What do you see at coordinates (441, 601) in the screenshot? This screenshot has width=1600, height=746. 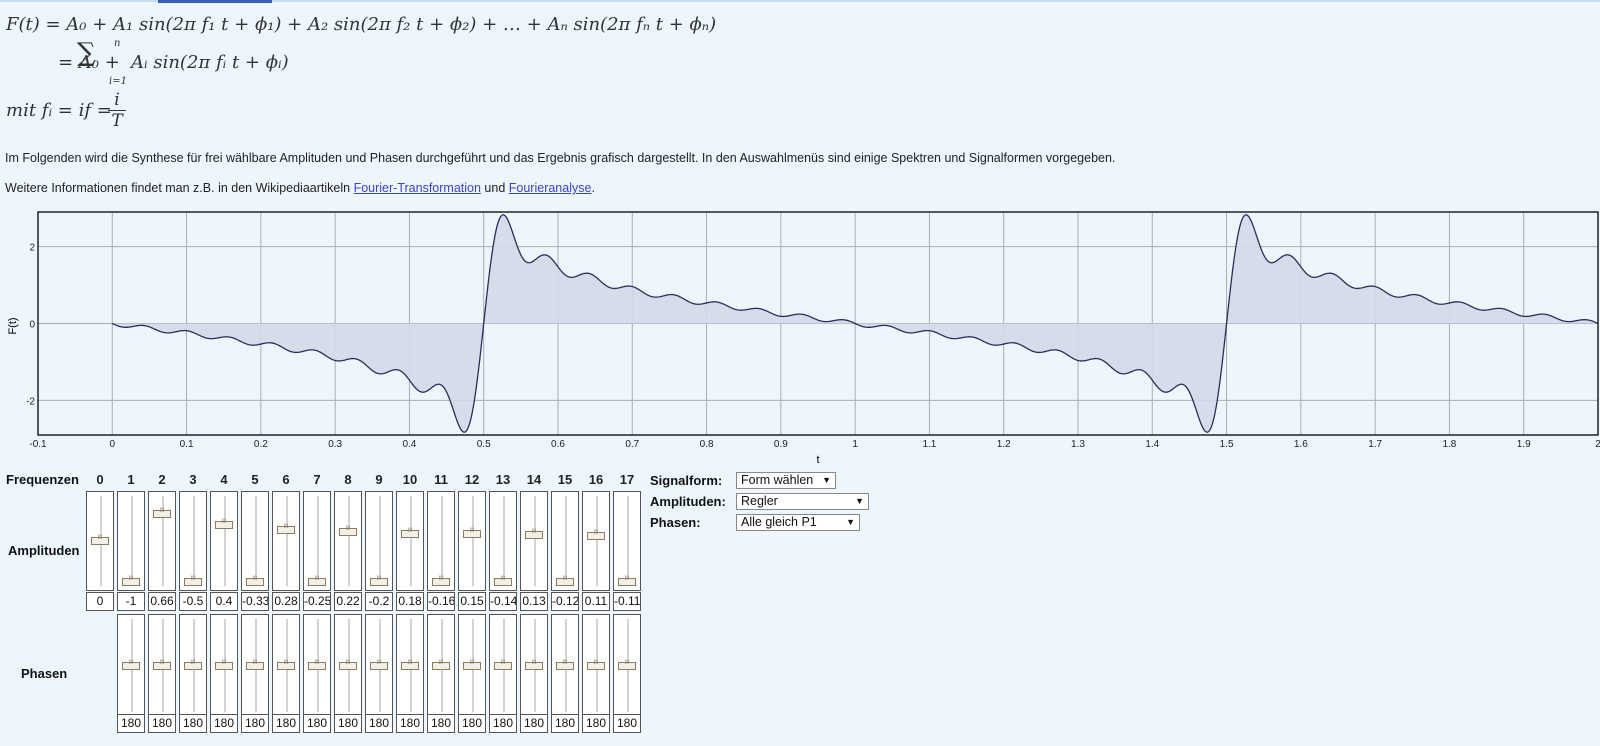 I see `amplitude-value: -0.16` at bounding box center [441, 601].